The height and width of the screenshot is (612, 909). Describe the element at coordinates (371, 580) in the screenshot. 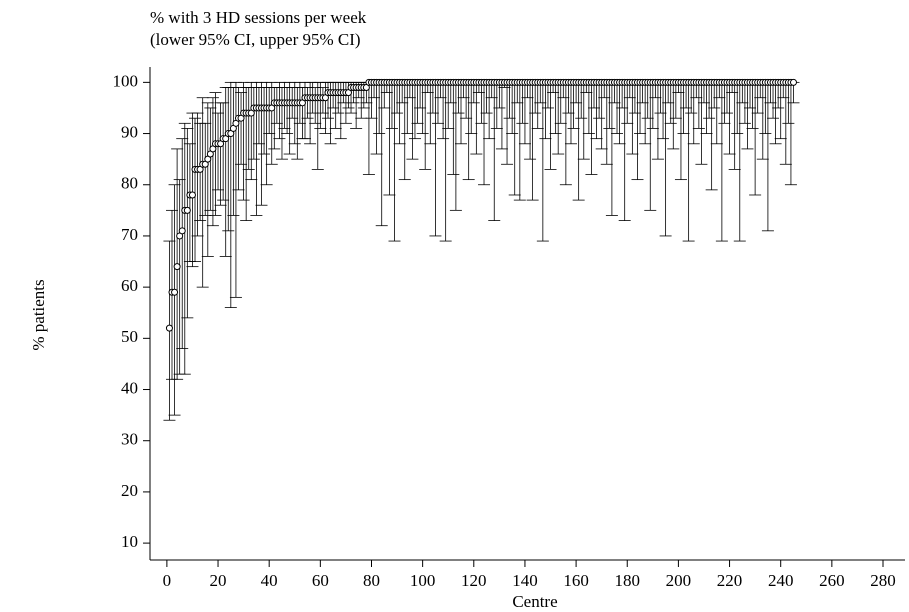

I see `x-tick-label: 80` at that location.